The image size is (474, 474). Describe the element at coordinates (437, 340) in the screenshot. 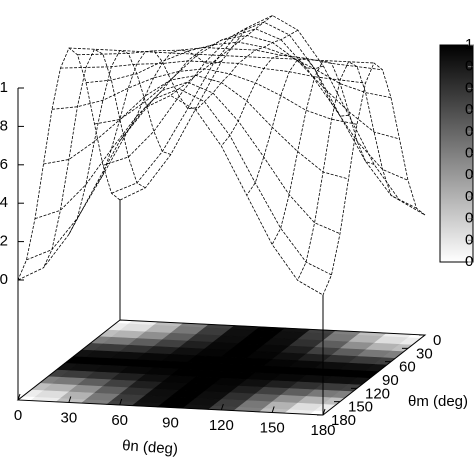

I see `y-tick-label: 0` at that location.